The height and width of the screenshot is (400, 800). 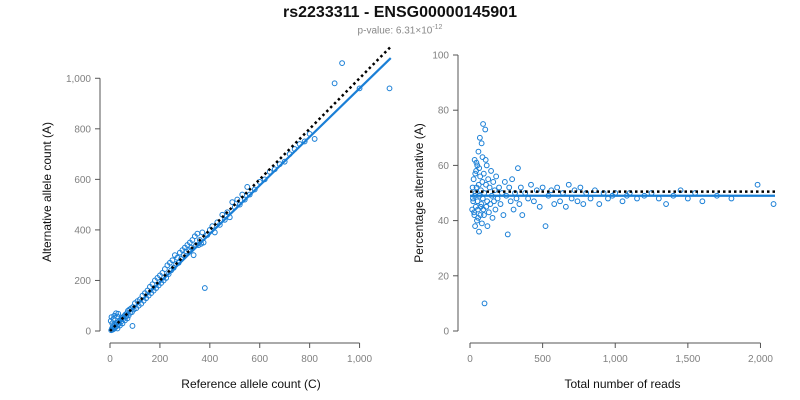 What do you see at coordinates (250, 384) in the screenshot?
I see `chart-0-x-axis-label: Reference allele count (C)` at bounding box center [250, 384].